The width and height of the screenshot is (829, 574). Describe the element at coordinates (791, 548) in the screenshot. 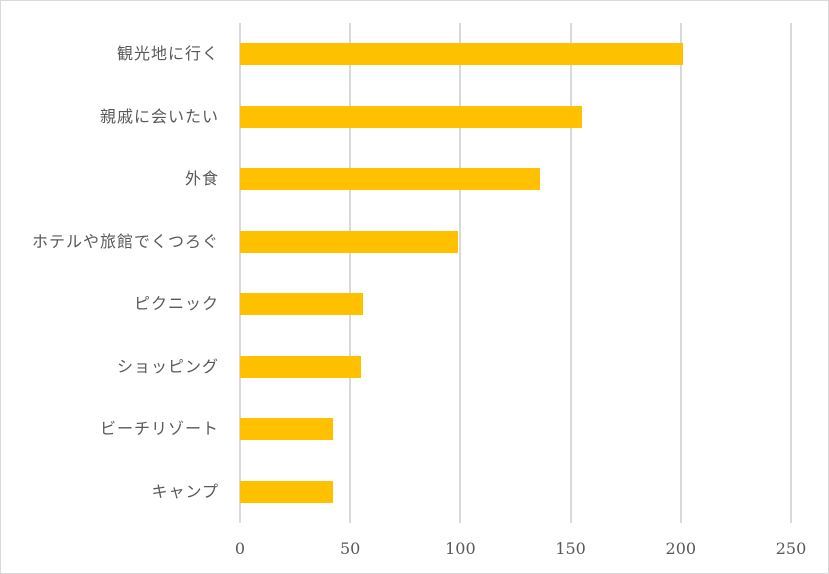

I see `x-tick-label: 250` at that location.